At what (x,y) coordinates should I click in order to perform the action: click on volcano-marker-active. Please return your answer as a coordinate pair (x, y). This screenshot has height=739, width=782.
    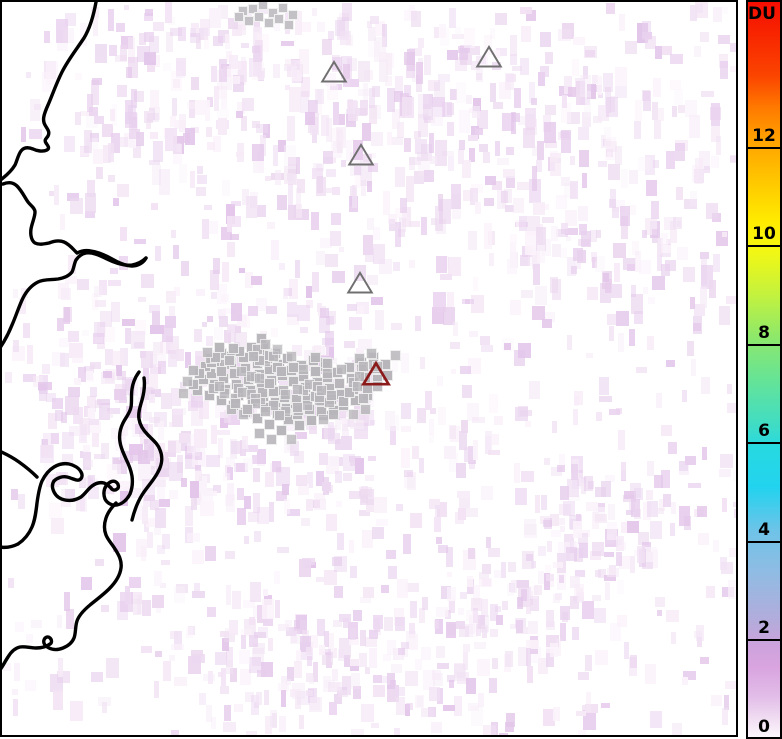
    Looking at the image, I should click on (376, 374).